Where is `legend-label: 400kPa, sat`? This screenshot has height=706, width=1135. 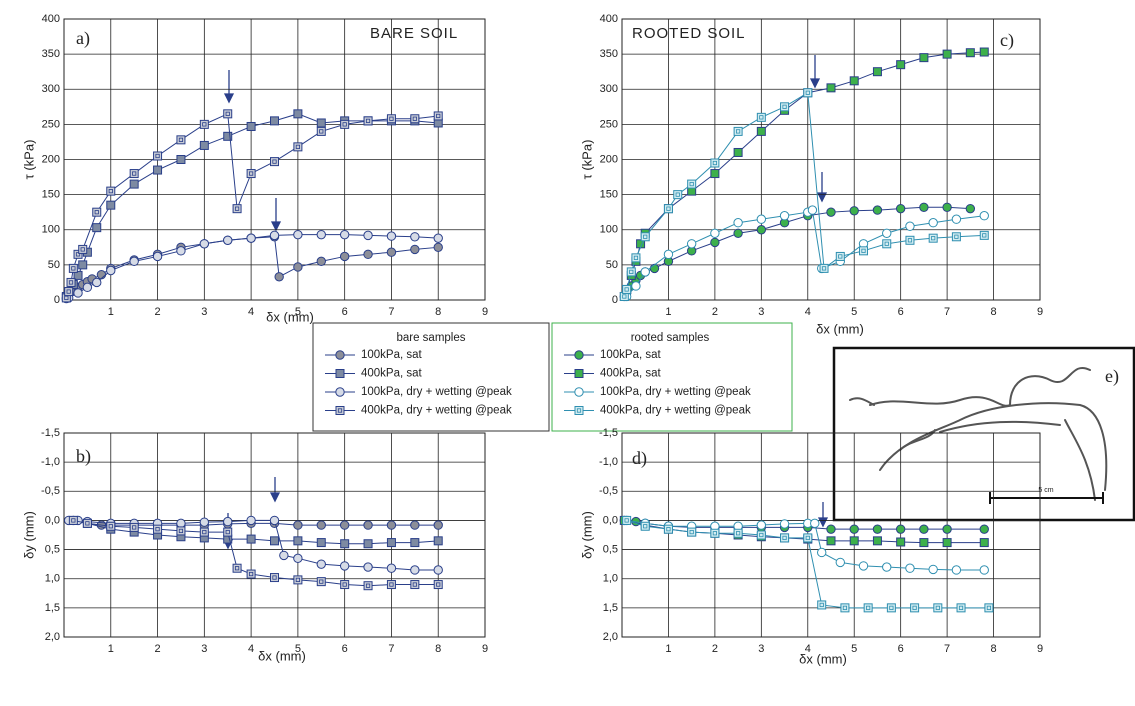 legend-label: 400kPa, sat is located at coordinates (631, 374).